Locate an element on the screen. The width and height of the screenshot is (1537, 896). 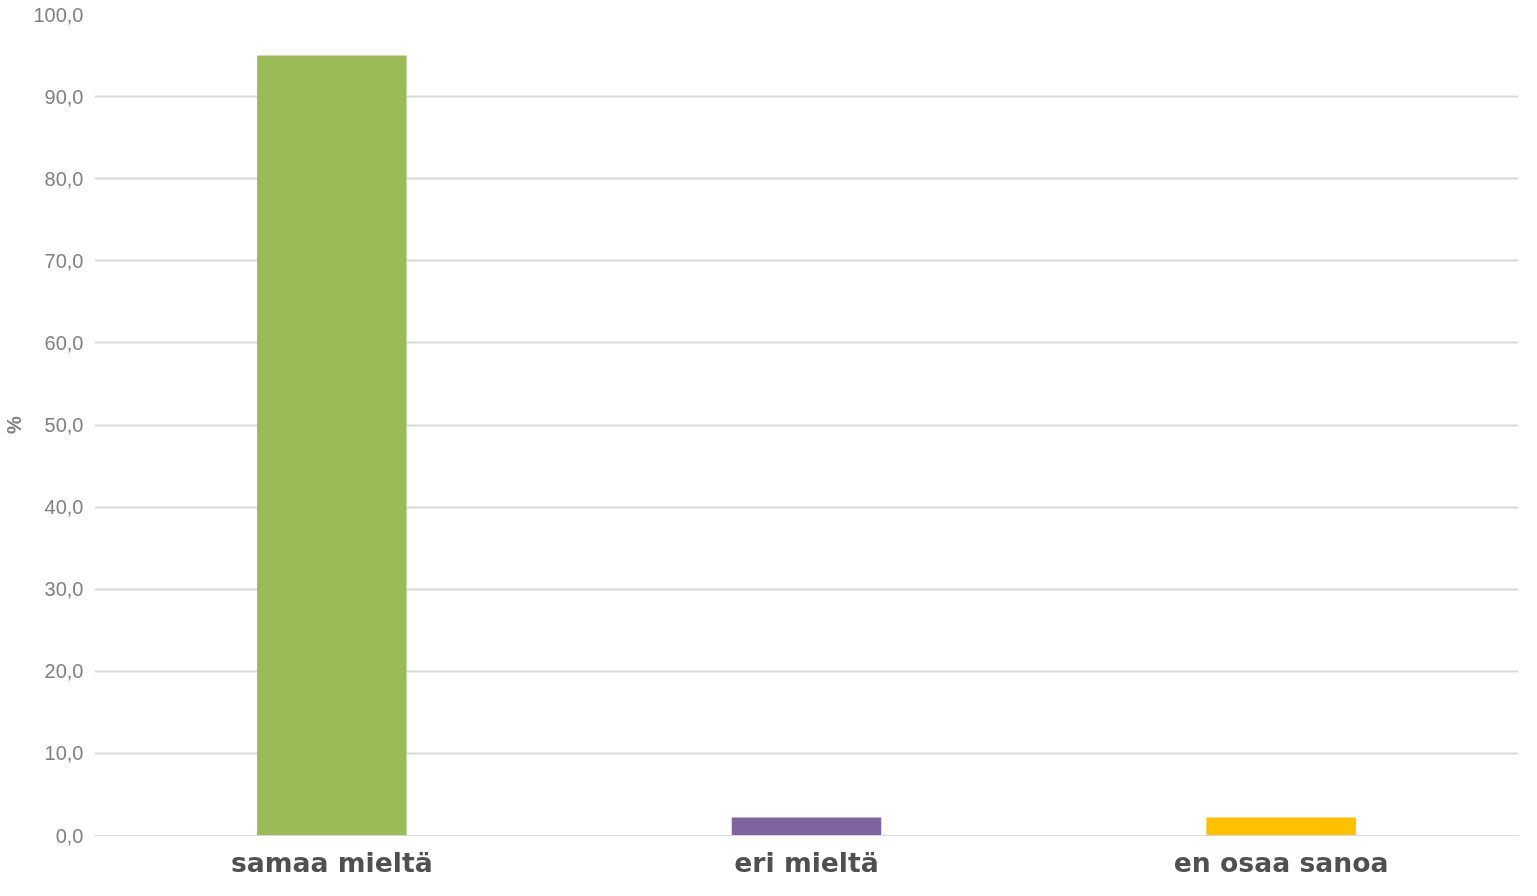
y-tick-label: 30,0 is located at coordinates (64, 589).